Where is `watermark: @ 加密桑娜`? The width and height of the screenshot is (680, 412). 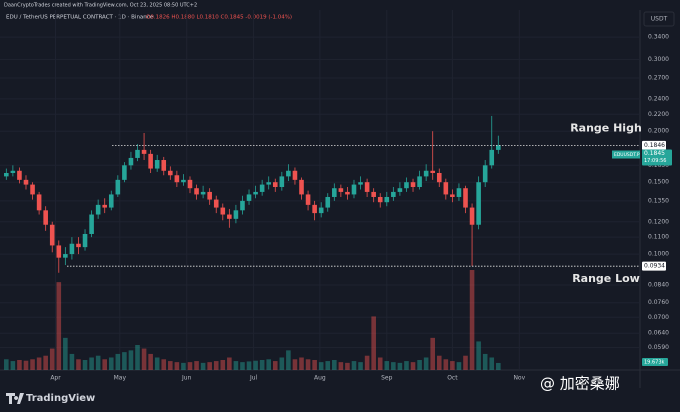 watermark: @ 加密桑娜 is located at coordinates (580, 384).